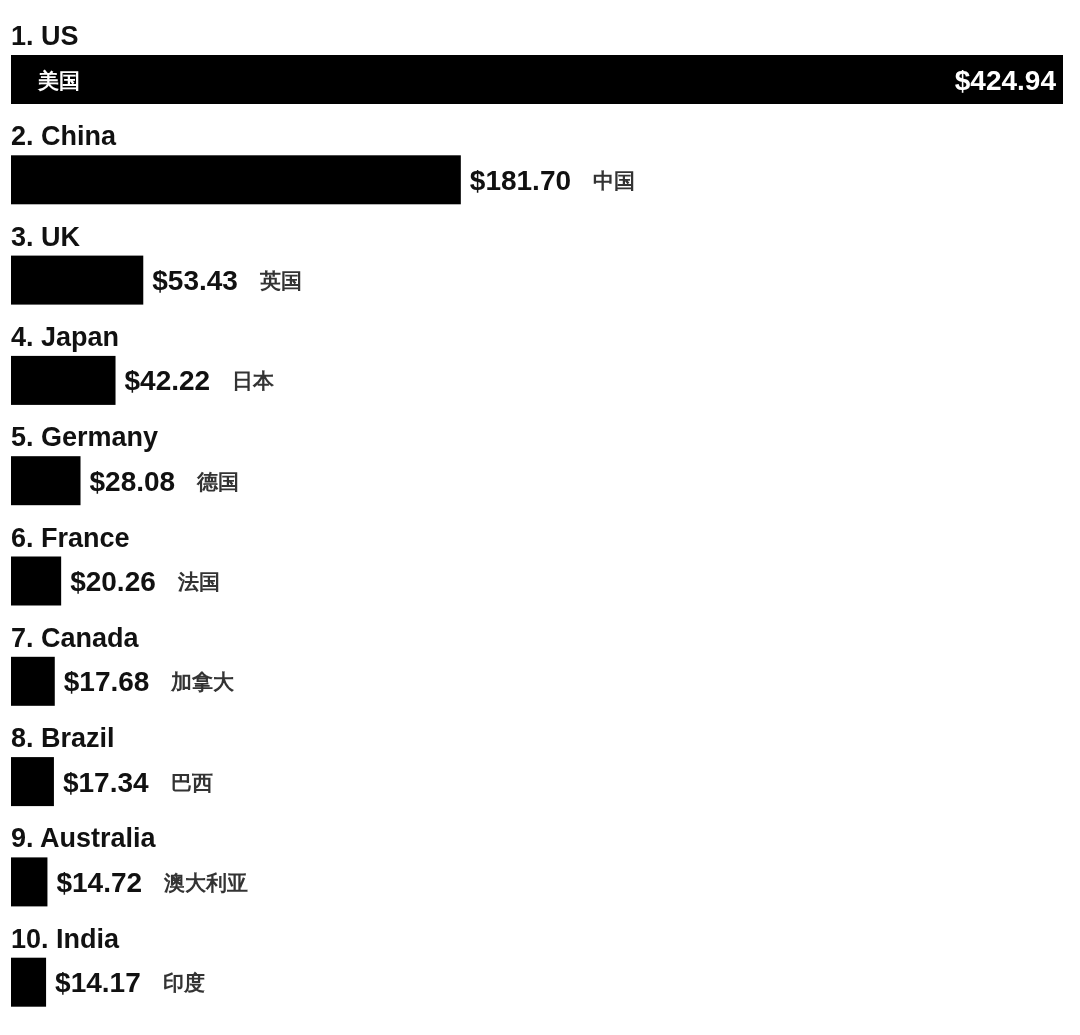 The height and width of the screenshot is (1035, 1080). What do you see at coordinates (218, 481) in the screenshot?
I see `annotation: 德国` at bounding box center [218, 481].